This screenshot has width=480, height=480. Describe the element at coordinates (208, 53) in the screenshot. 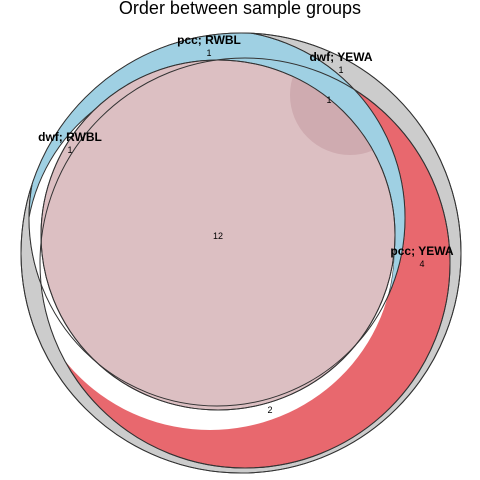

I see `count-pcc-rwbl-only: 1` at that location.